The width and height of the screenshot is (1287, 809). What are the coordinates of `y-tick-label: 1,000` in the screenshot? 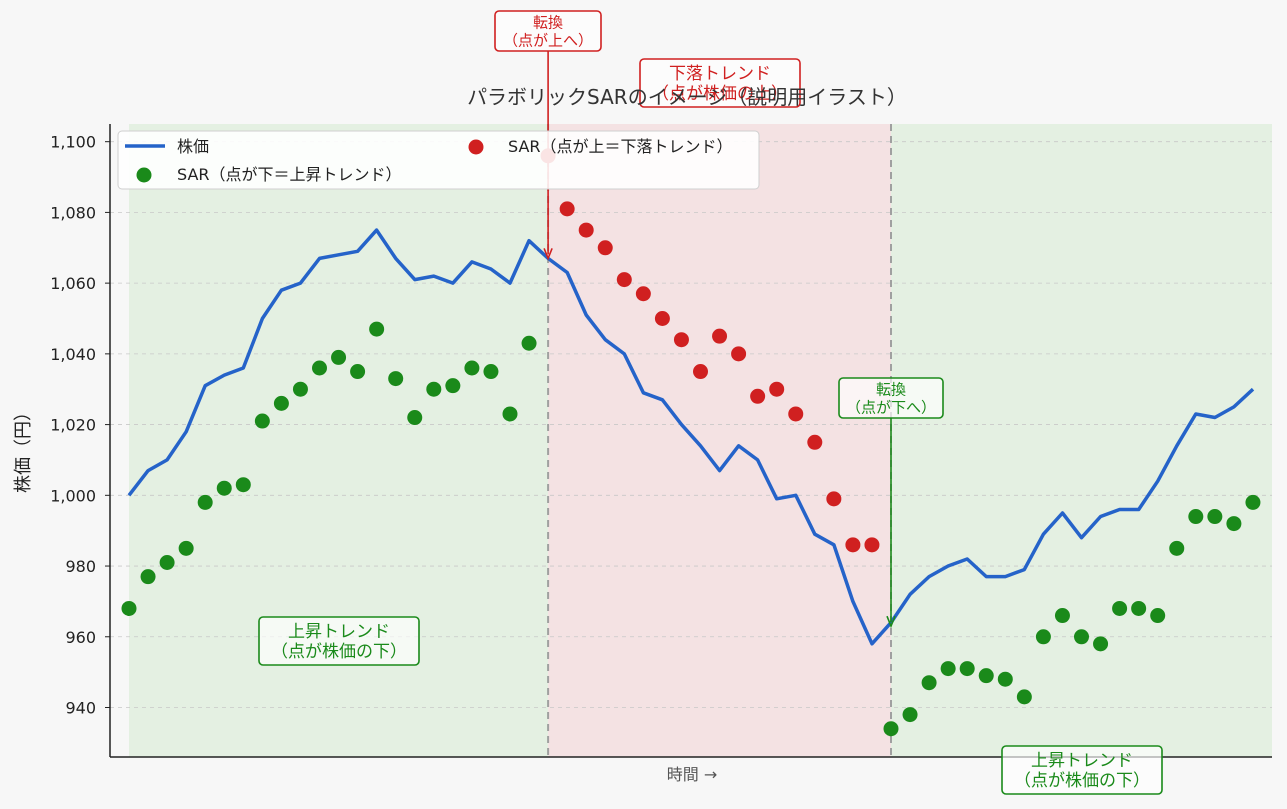 It's located at (73, 495).